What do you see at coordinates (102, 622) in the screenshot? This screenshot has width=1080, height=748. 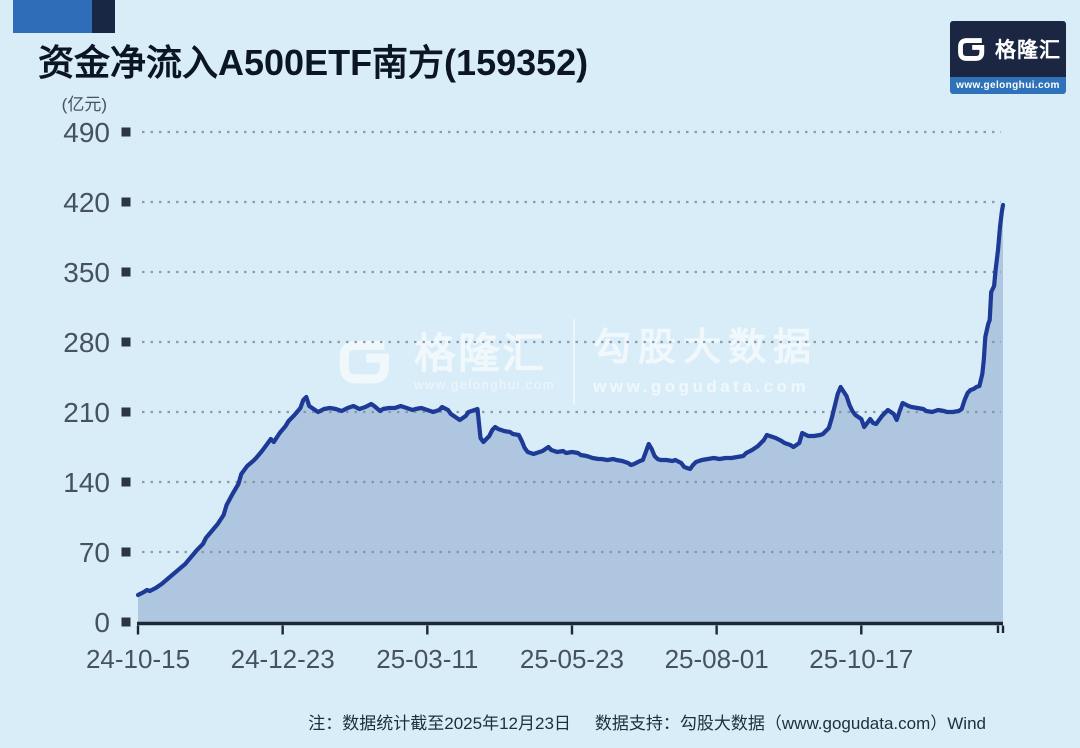 I see `y-tick-label-0: 0` at bounding box center [102, 622].